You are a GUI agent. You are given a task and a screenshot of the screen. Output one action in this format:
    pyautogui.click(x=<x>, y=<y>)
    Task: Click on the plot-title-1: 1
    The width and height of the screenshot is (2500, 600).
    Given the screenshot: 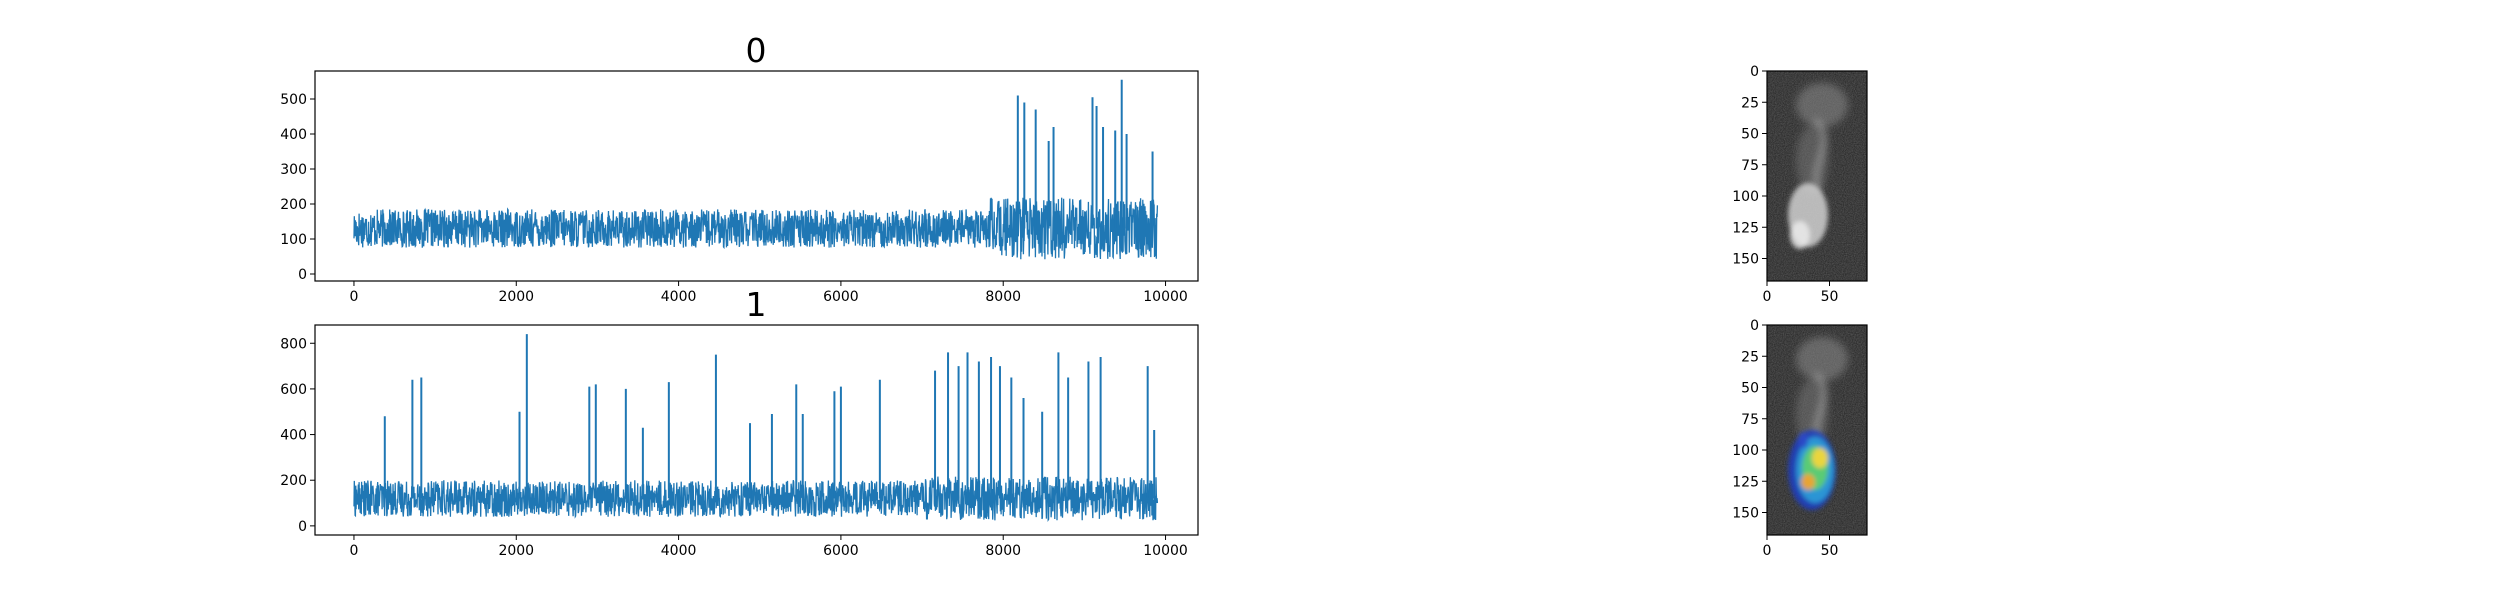 What is the action you would take?
    pyautogui.click(x=756, y=304)
    